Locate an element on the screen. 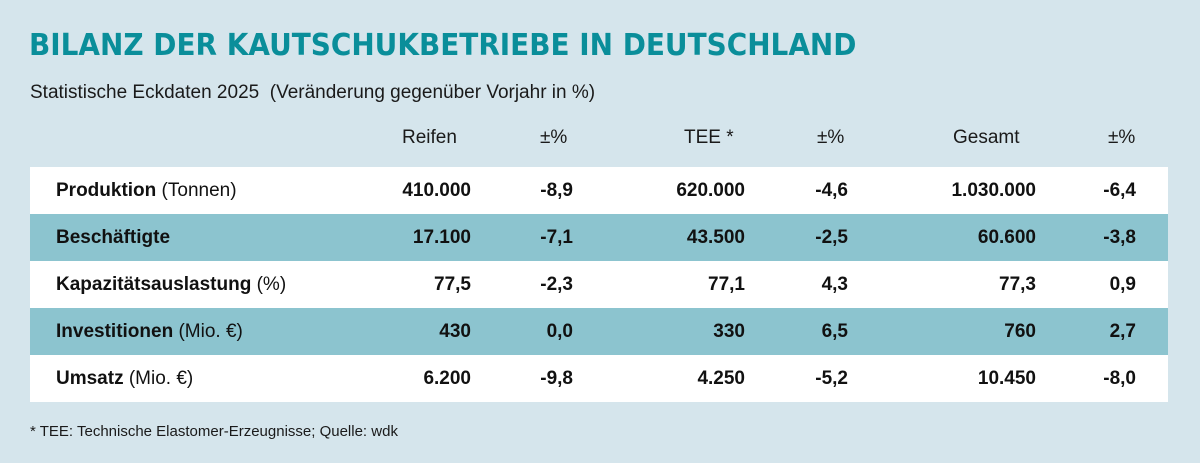 This screenshot has width=1200, height=463. cell-gesamt-change: 2,7 is located at coordinates (1122, 331).